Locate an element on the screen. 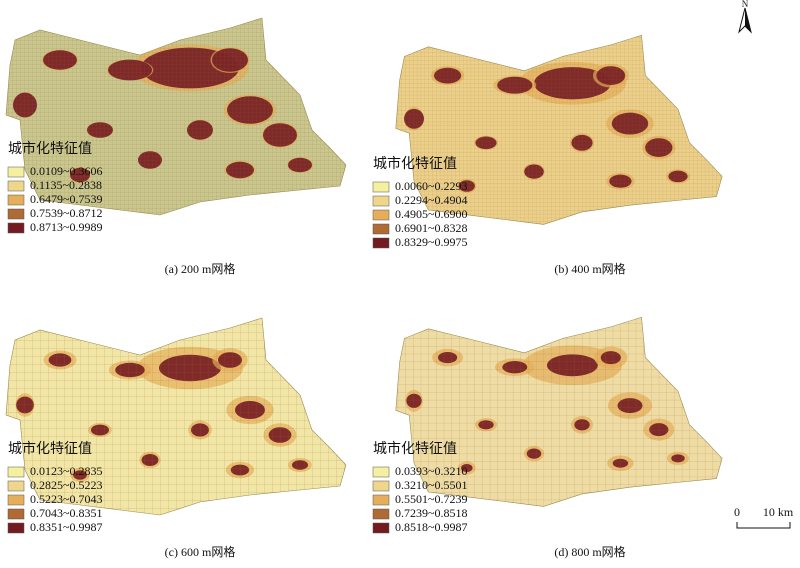  scale-end: 10 km is located at coordinates (778, 512).